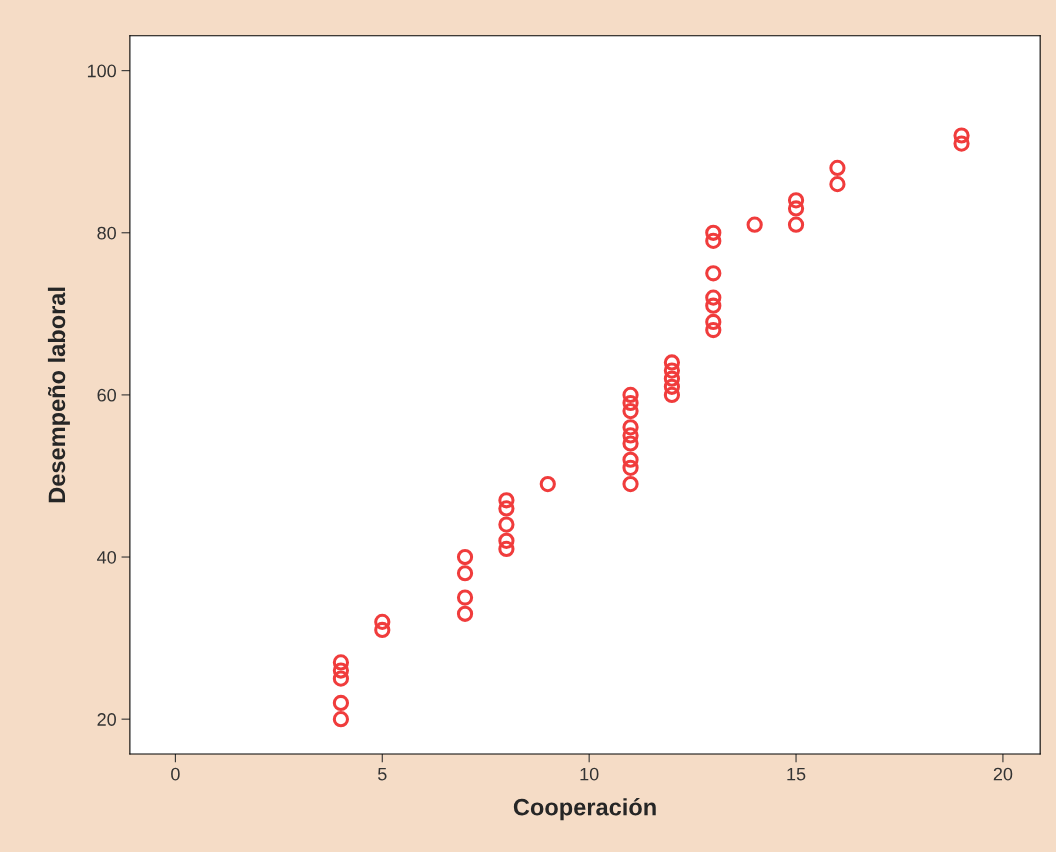 Image resolution: width=1056 pixels, height=852 pixels. Describe the element at coordinates (589, 774) in the screenshot. I see `x-tick-label: 10` at that location.